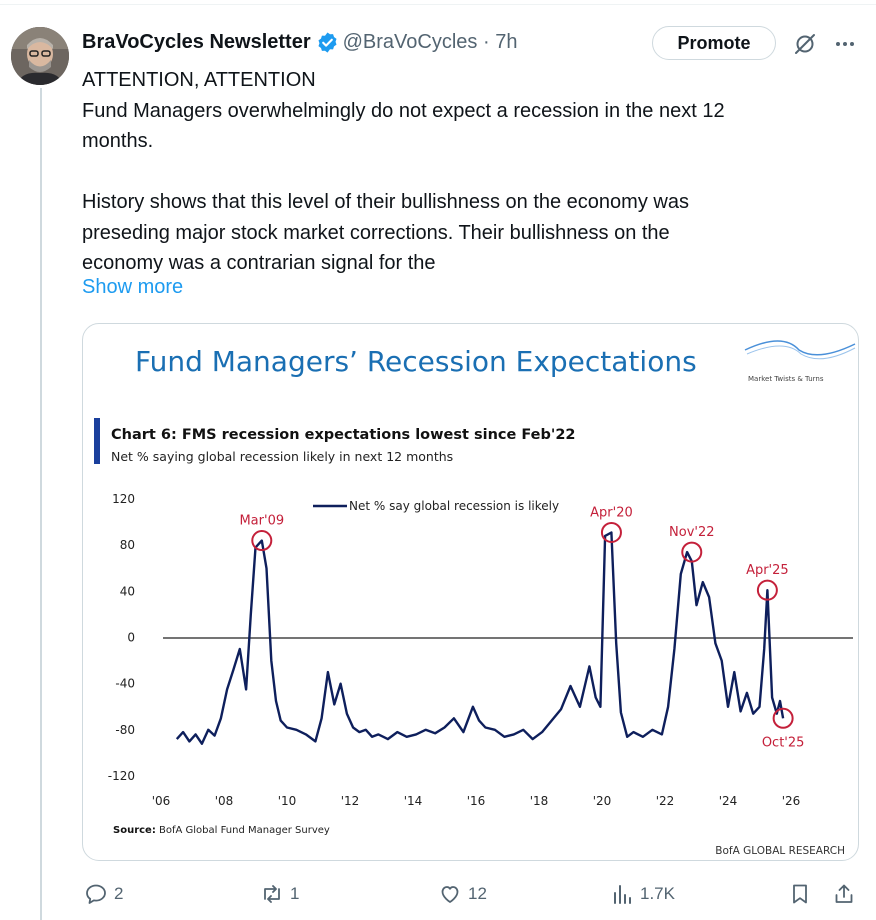 This screenshot has width=876, height=920. What do you see at coordinates (161, 801) in the screenshot?
I see `x-tick-label: '06` at bounding box center [161, 801].